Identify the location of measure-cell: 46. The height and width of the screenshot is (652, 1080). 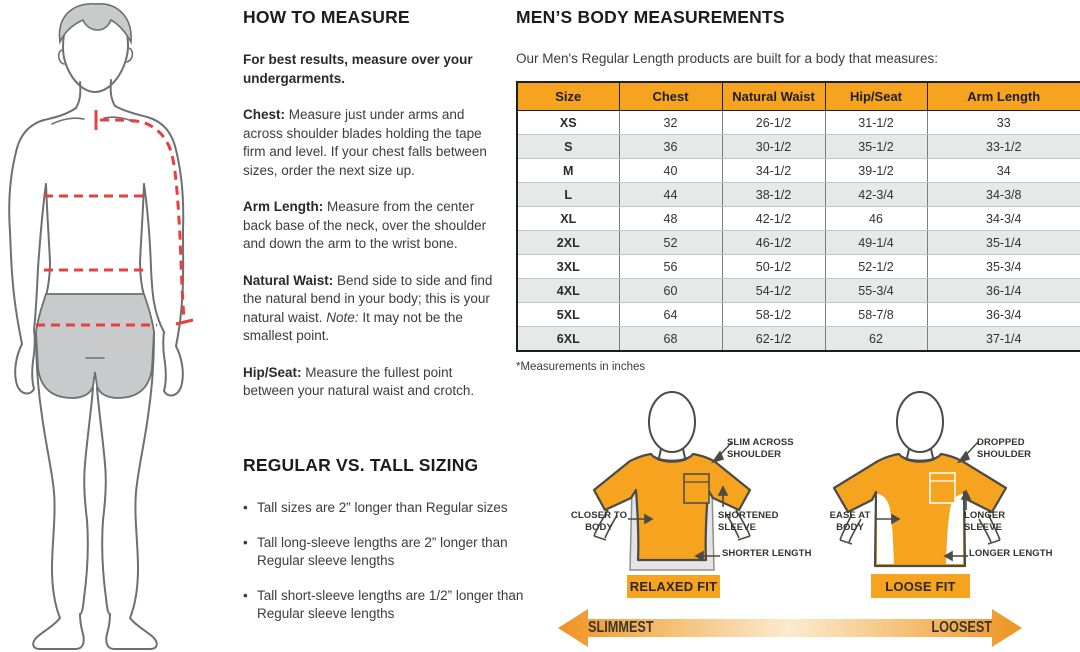
(876, 218).